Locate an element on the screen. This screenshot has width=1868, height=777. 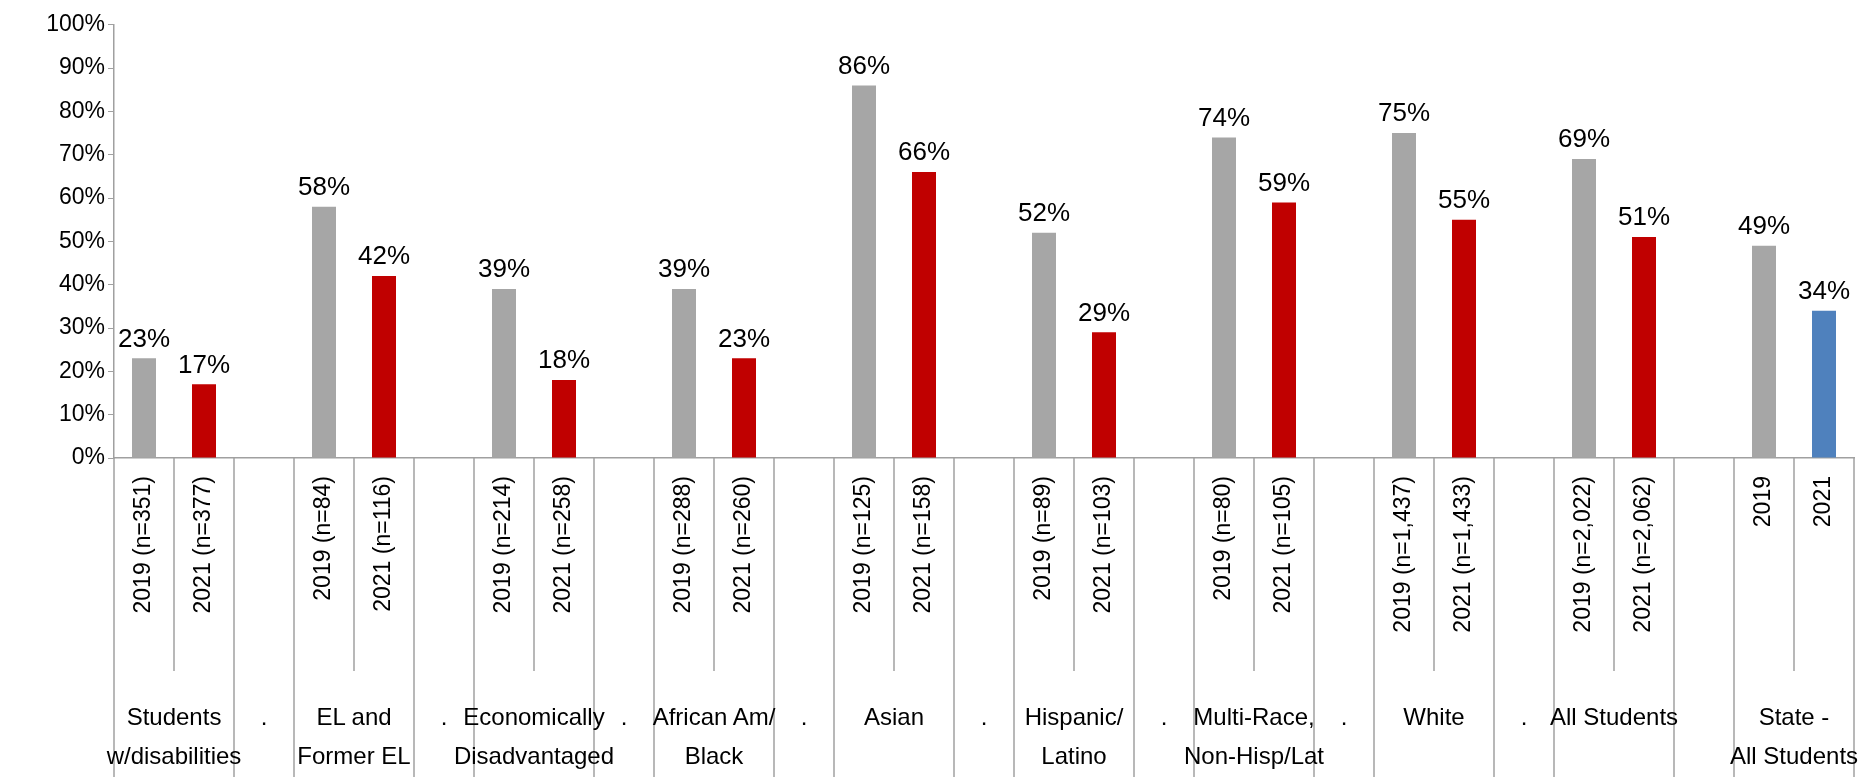
text: Multi-Race, Non-Hisp/Lat is located at coordinates (1254, 735).